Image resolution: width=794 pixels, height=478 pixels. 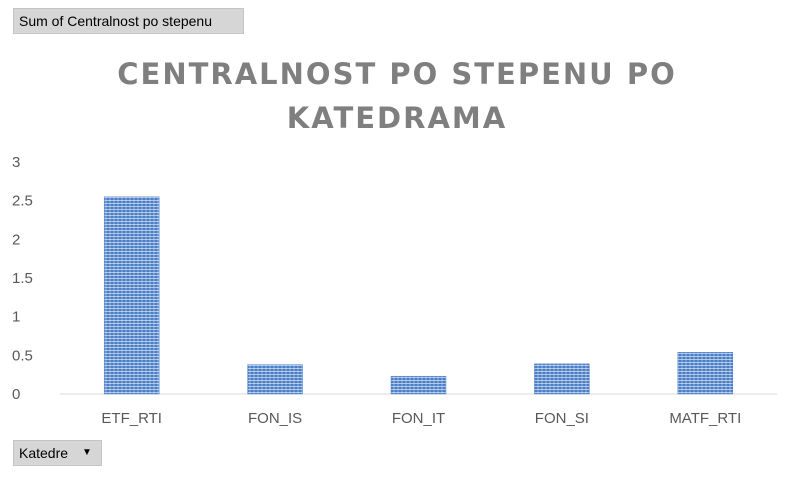 What do you see at coordinates (22, 355) in the screenshot?
I see `y-tick-label: 0.5` at bounding box center [22, 355].